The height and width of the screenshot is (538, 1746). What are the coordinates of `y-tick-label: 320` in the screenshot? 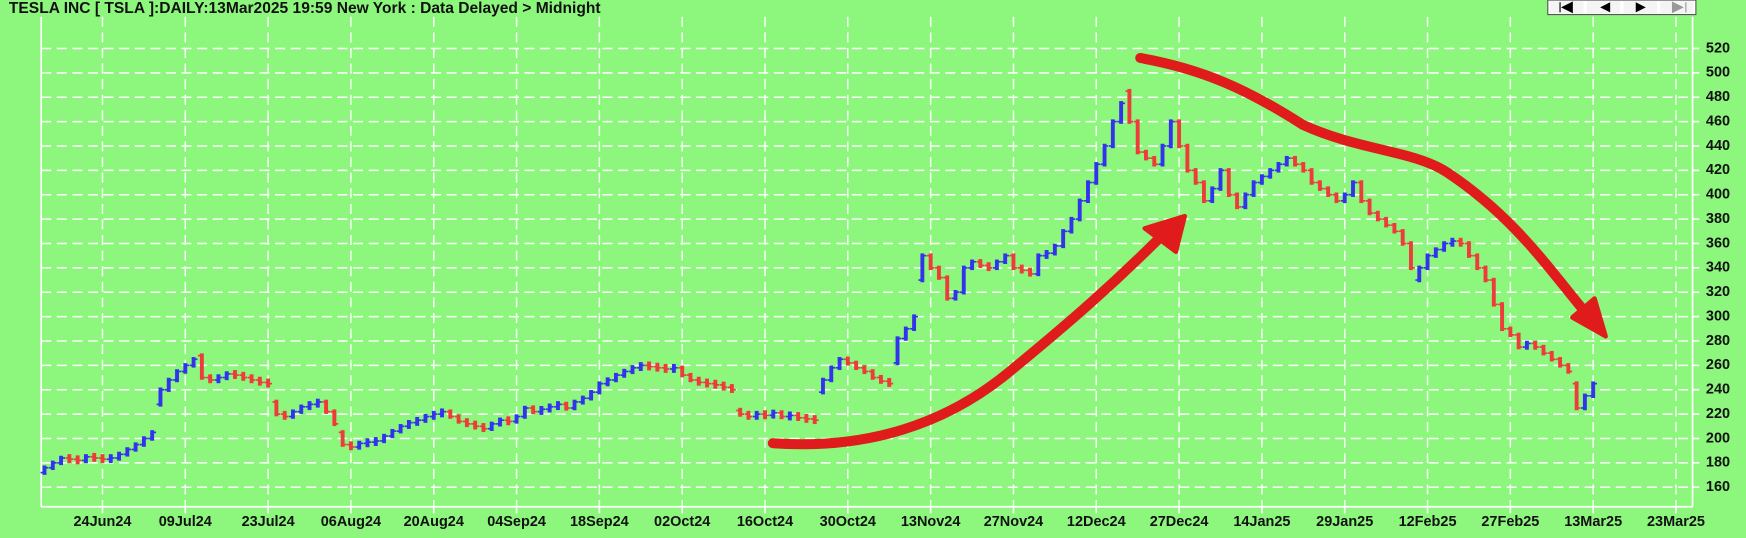 It's located at (1718, 292).